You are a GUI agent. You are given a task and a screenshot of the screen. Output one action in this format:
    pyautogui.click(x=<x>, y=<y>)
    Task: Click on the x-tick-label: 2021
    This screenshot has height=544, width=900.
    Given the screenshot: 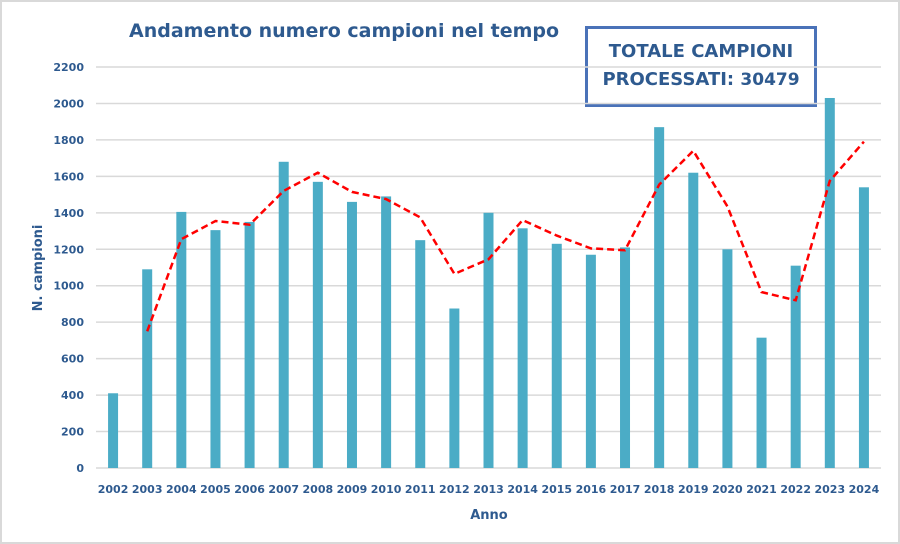 What is the action you would take?
    pyautogui.click(x=761, y=489)
    